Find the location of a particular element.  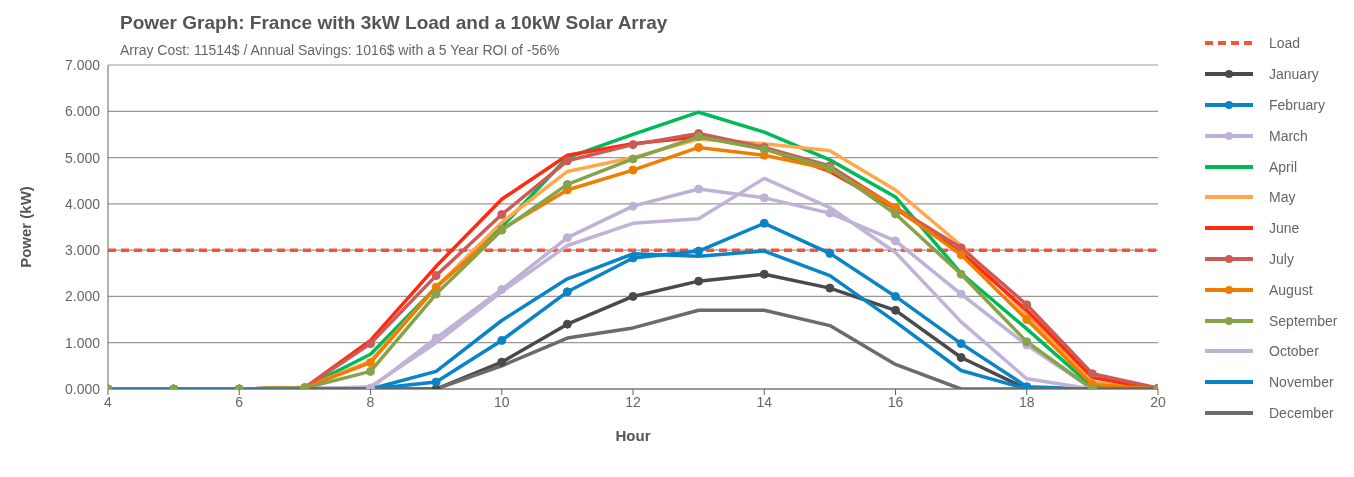

x-tick-label: 14 is located at coordinates (764, 401).